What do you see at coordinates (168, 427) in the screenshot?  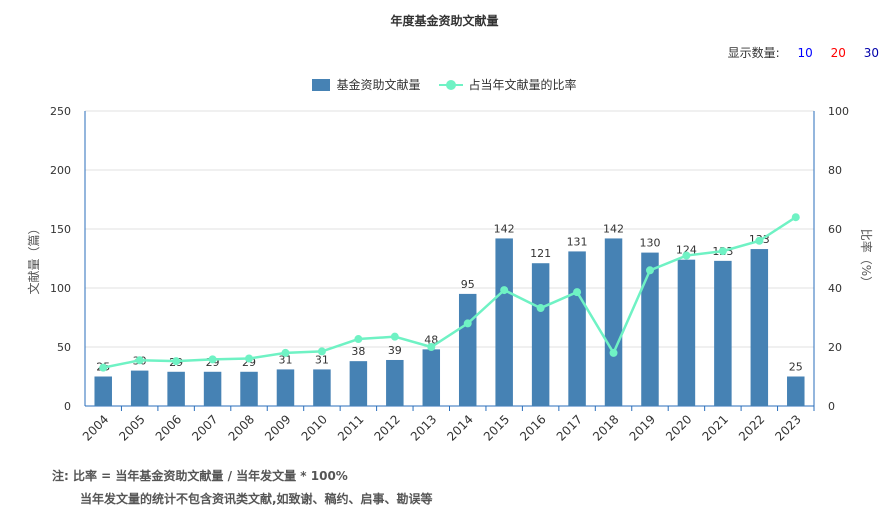 I see `x-tick-label: 2006` at bounding box center [168, 427].